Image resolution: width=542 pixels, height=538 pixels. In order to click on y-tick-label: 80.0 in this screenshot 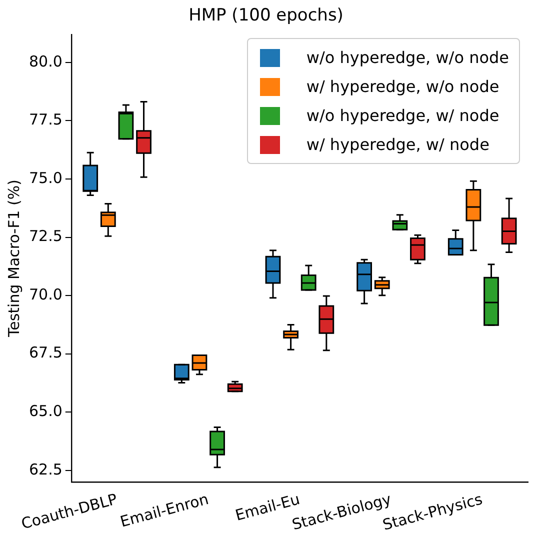, I will do `click(45, 61)`.